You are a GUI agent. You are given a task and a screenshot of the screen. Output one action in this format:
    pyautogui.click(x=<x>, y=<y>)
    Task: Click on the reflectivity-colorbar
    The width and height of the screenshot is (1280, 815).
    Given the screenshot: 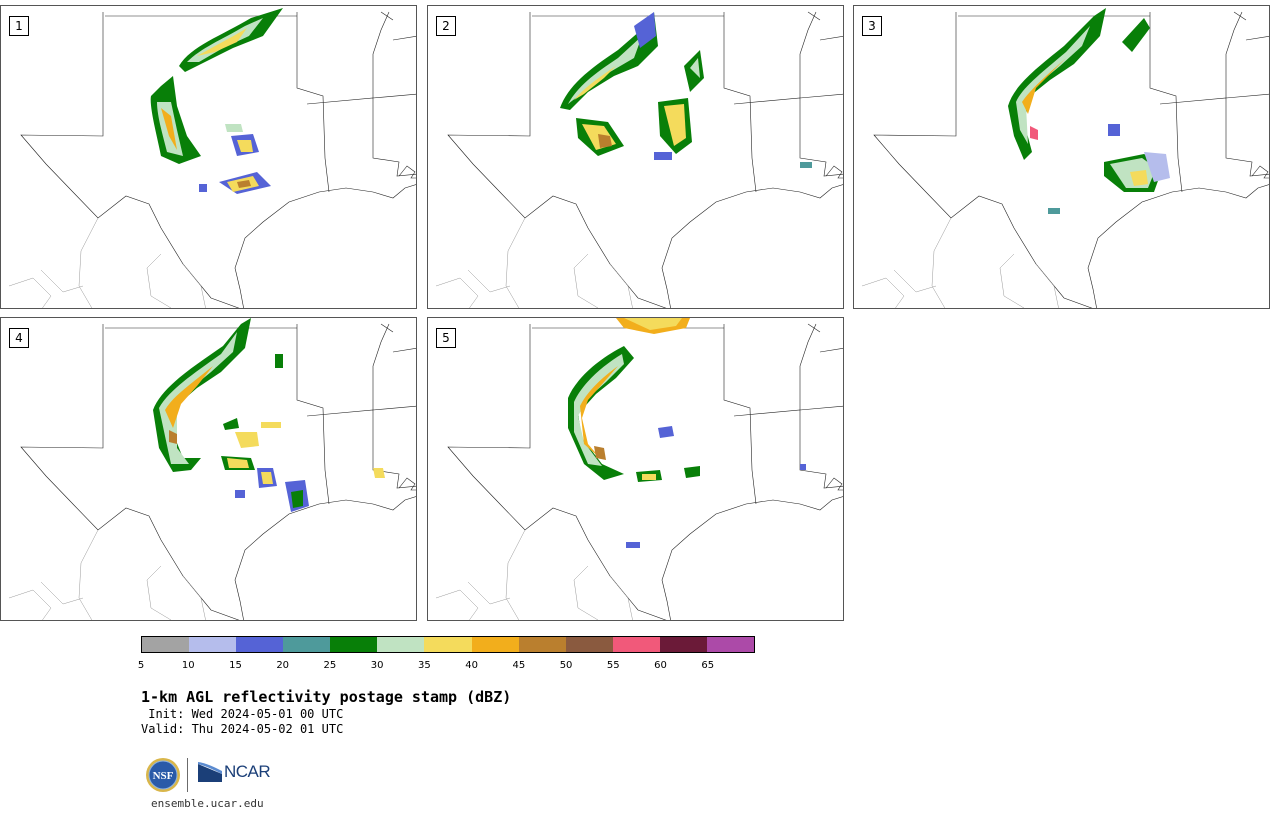 What is the action you would take?
    pyautogui.click(x=448, y=644)
    